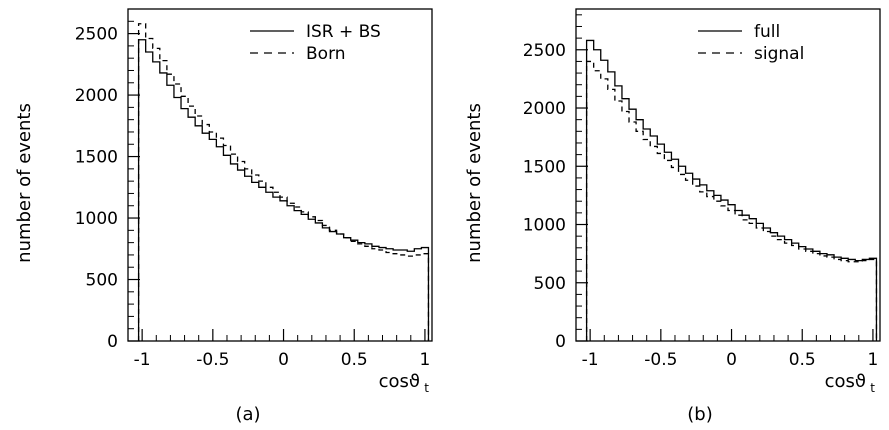 Image resolution: width=889 pixels, height=430 pixels. I want to click on legend-label: signal, so click(779, 54).